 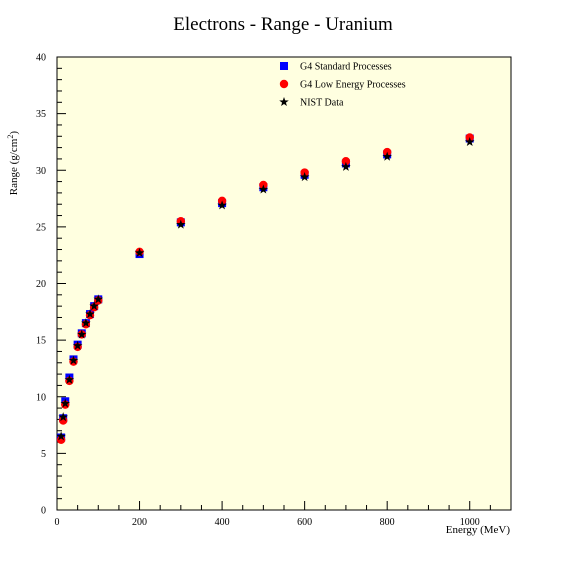 I want to click on y-tick-label: 10, so click(x=41, y=397).